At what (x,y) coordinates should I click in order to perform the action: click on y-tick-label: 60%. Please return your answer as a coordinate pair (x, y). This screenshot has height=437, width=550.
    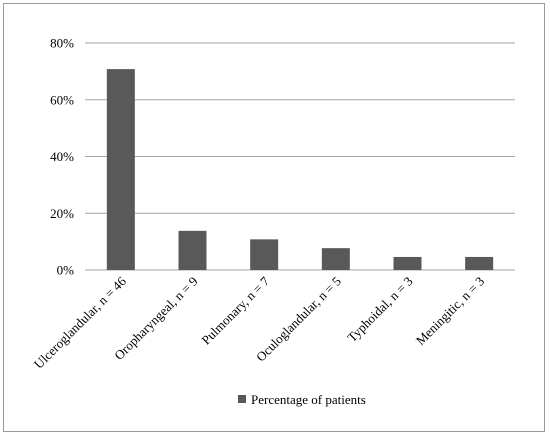
    Looking at the image, I should click on (62, 99).